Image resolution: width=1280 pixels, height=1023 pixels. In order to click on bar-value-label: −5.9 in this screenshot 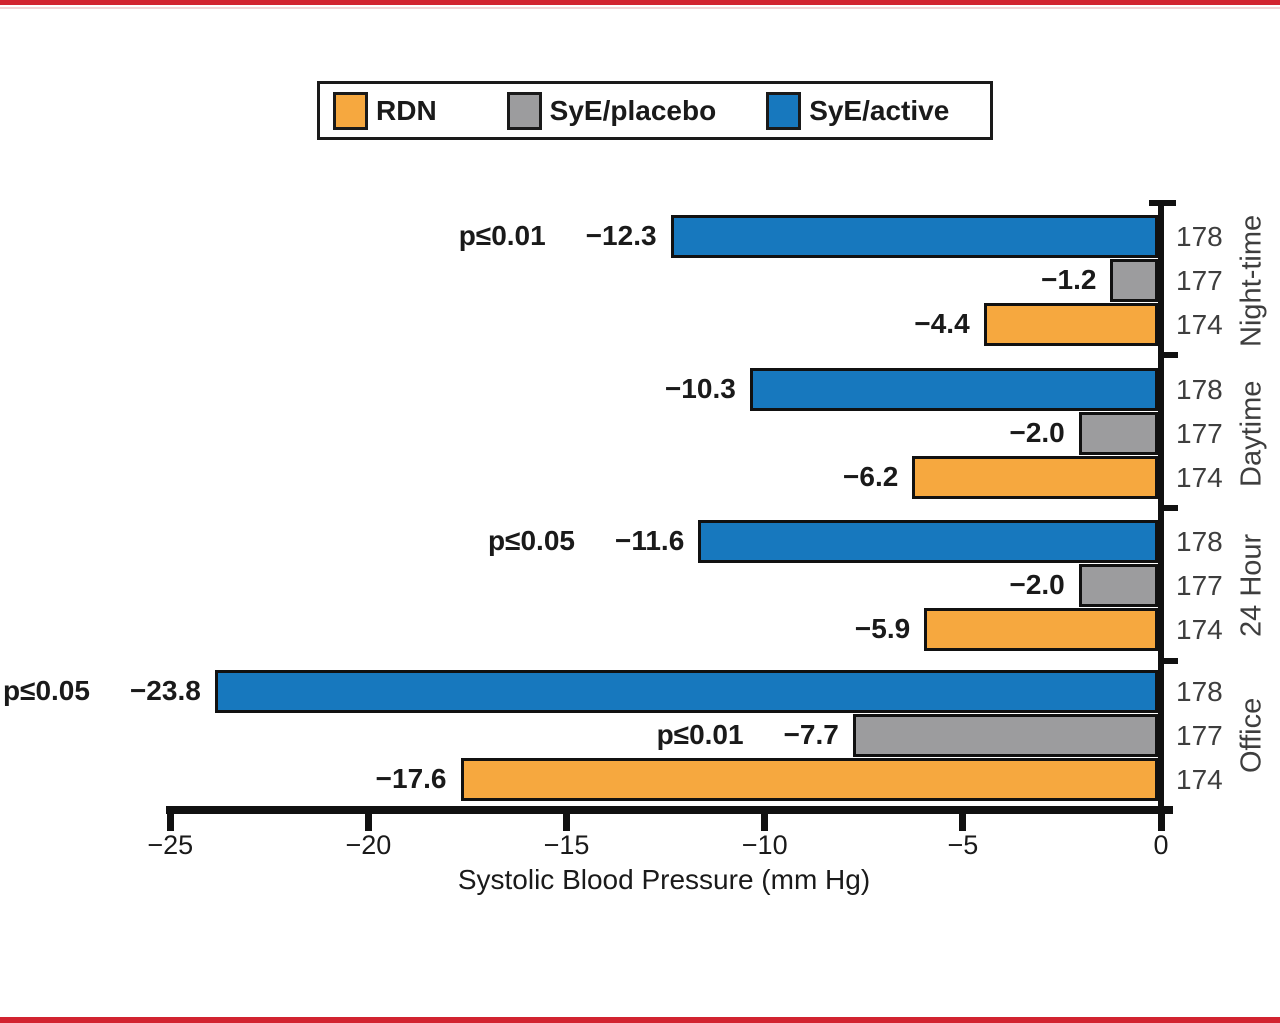, I will do `click(882, 628)`.